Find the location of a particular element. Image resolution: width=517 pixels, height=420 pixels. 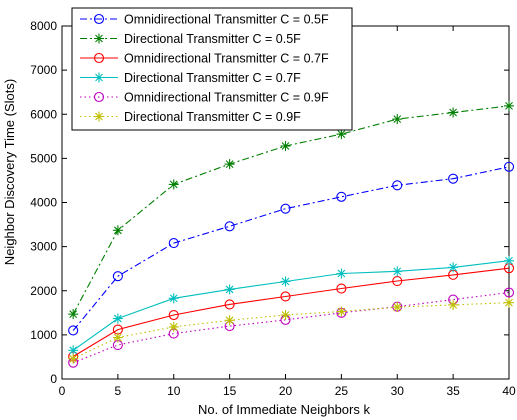

y-tick-label: 7000 is located at coordinates (43, 70).